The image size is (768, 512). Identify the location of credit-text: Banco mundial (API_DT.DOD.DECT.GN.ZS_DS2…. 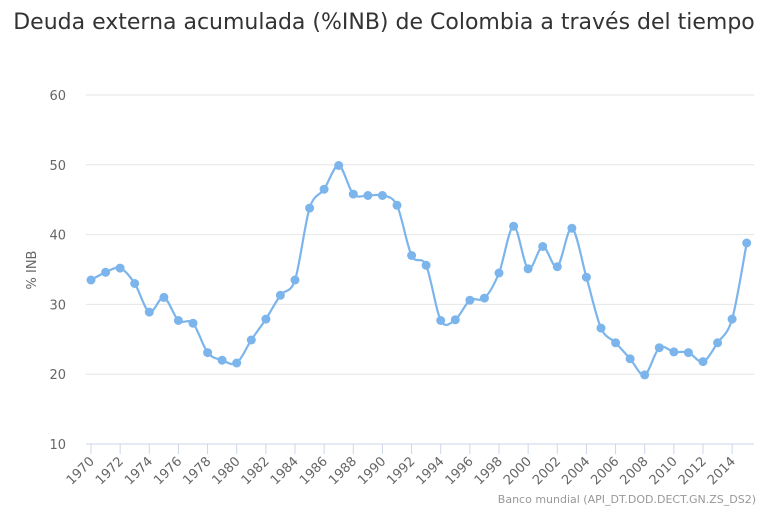
(626, 499).